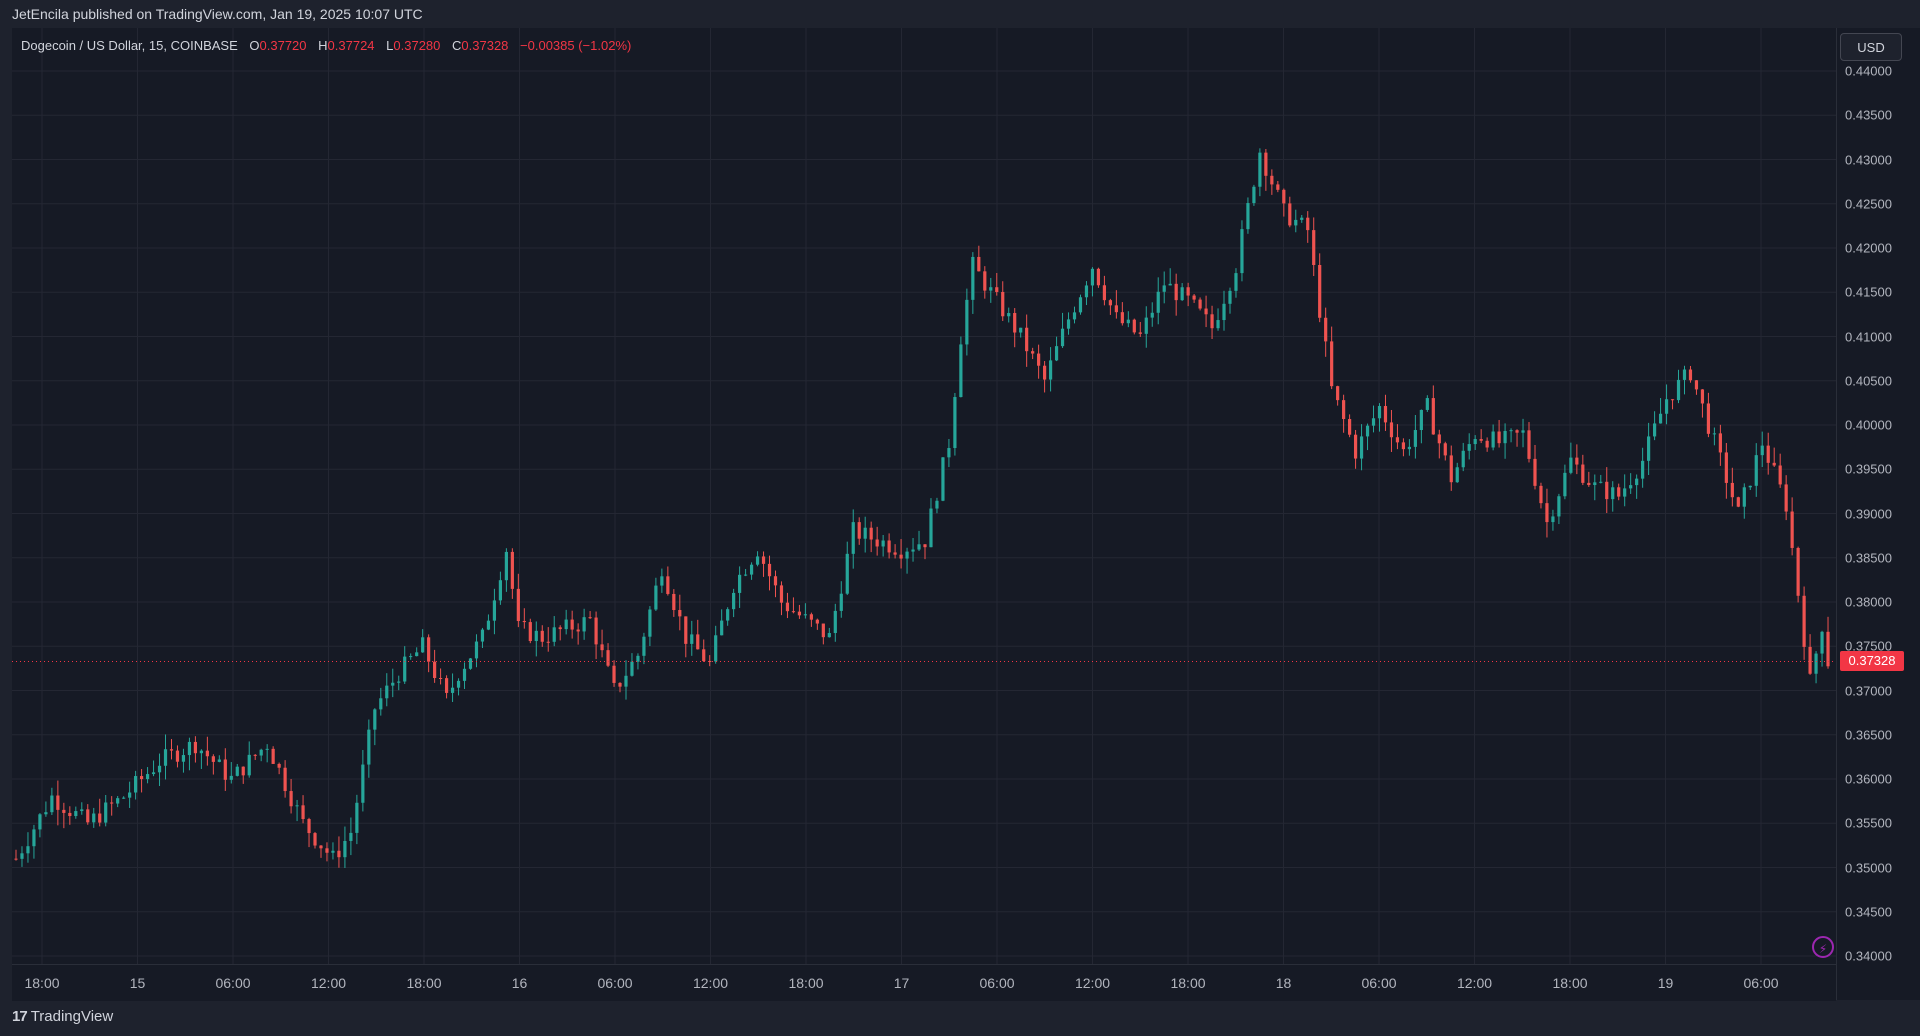 This screenshot has height=1036, width=1920. Describe the element at coordinates (1823, 947) in the screenshot. I see `lightning-icon: ⚡` at that location.